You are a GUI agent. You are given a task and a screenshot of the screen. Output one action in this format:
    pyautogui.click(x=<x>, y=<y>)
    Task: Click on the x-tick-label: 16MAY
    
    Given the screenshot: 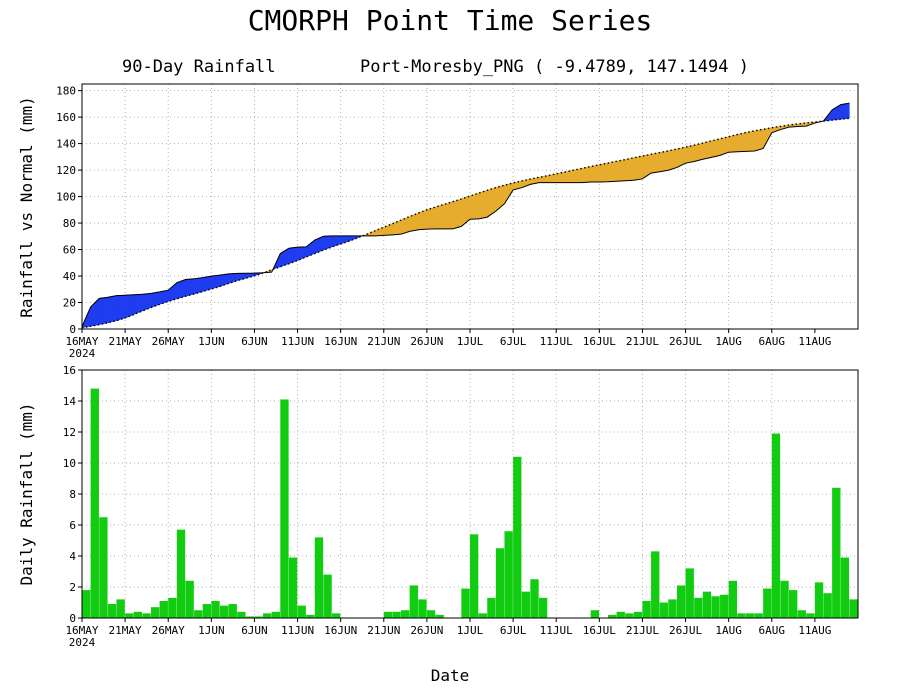 What is the action you would take?
    pyautogui.click(x=81, y=630)
    